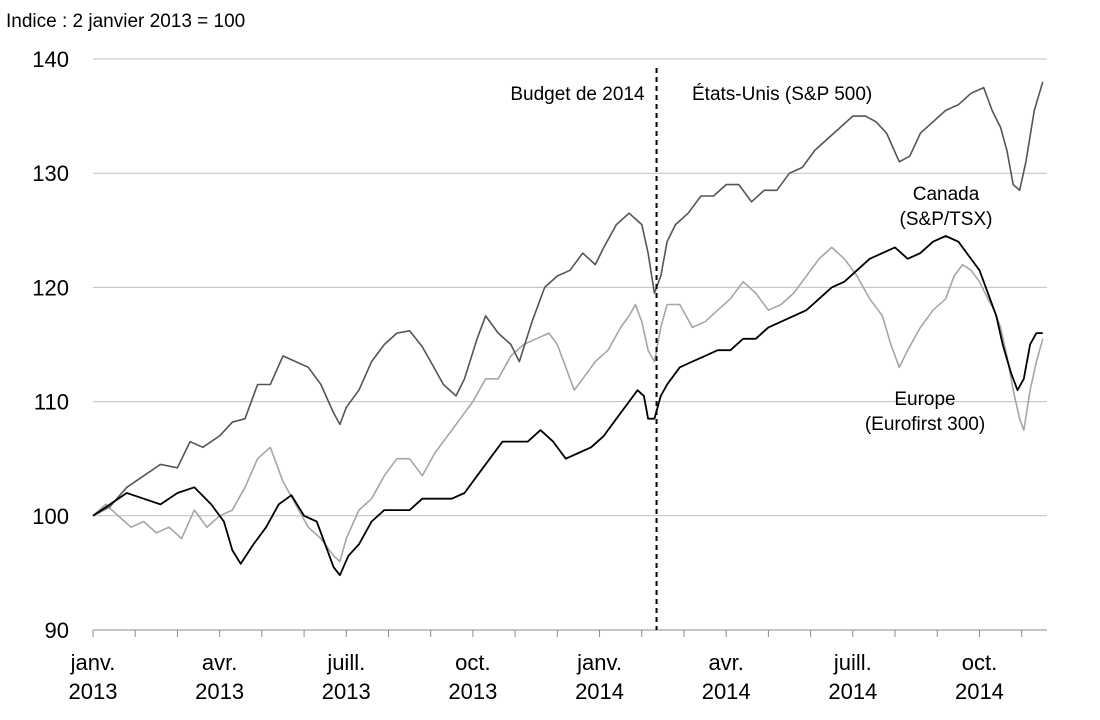  Describe the element at coordinates (57, 630) in the screenshot. I see `y-tick-label: 90` at that location.